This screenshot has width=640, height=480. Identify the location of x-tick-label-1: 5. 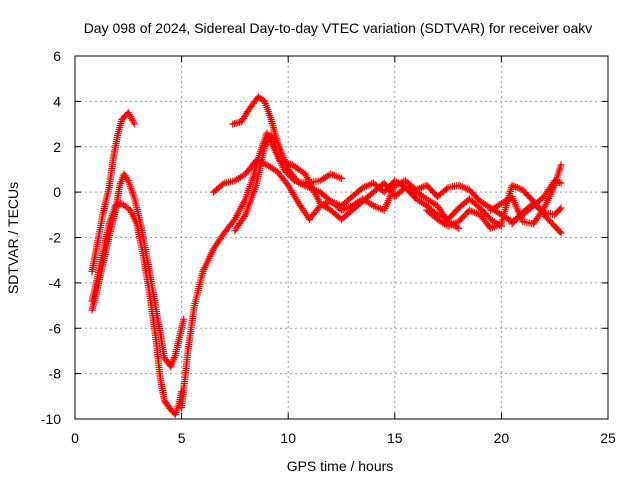
(182, 438).